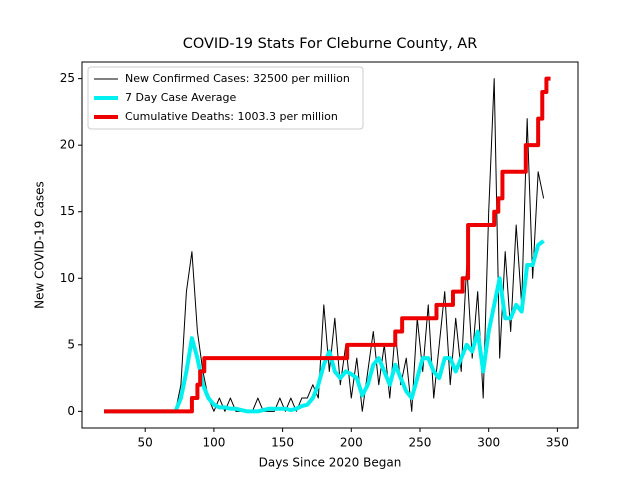 The image size is (640, 480). Describe the element at coordinates (231, 116) in the screenshot. I see `legend-label: Cumulative Deaths: 1003.3 per million` at that location.